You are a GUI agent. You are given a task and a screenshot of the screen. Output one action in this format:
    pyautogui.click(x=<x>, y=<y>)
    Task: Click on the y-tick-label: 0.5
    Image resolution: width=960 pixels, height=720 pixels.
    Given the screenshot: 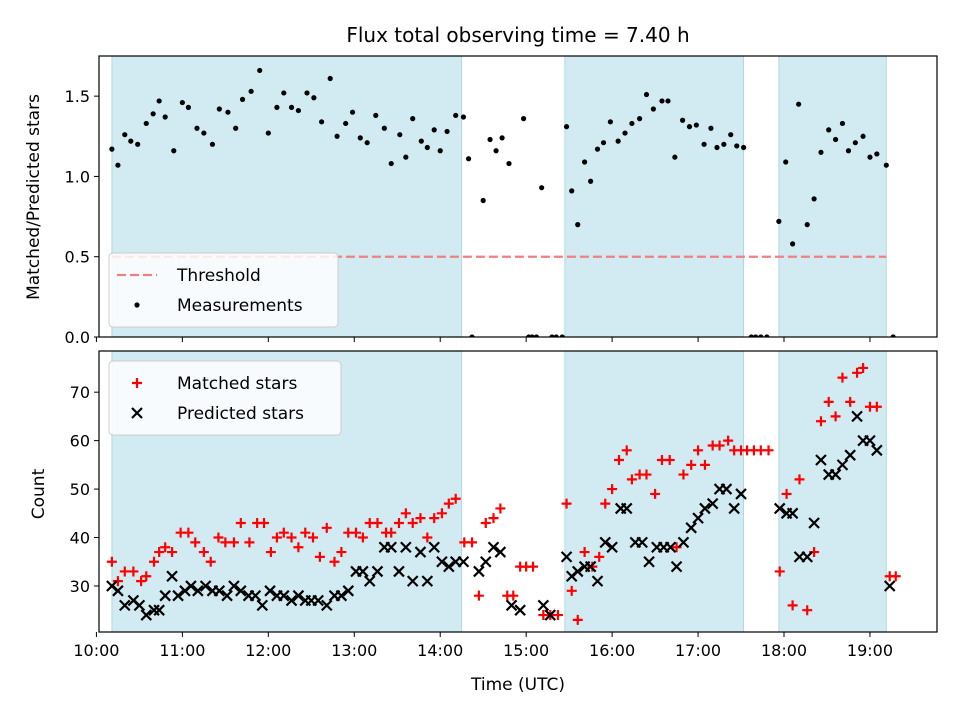 What is the action you would take?
    pyautogui.click(x=77, y=257)
    